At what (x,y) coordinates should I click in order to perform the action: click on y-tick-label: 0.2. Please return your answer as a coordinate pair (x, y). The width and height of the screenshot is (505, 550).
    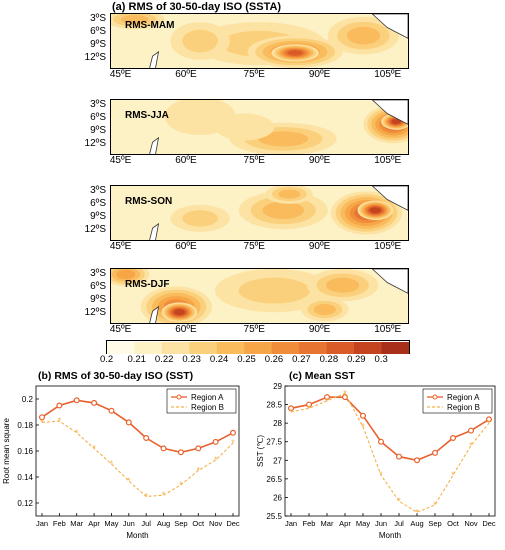
    Looking at the image, I should click on (28, 399).